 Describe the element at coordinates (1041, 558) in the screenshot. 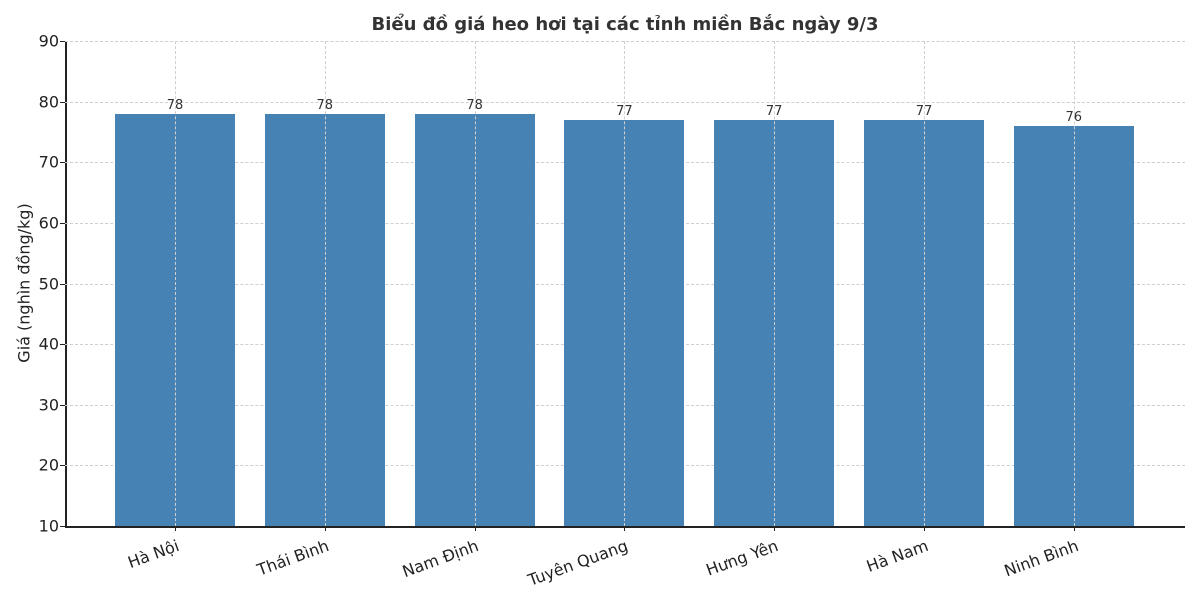

I see `x-tick-label: Ninh Bình` at that location.